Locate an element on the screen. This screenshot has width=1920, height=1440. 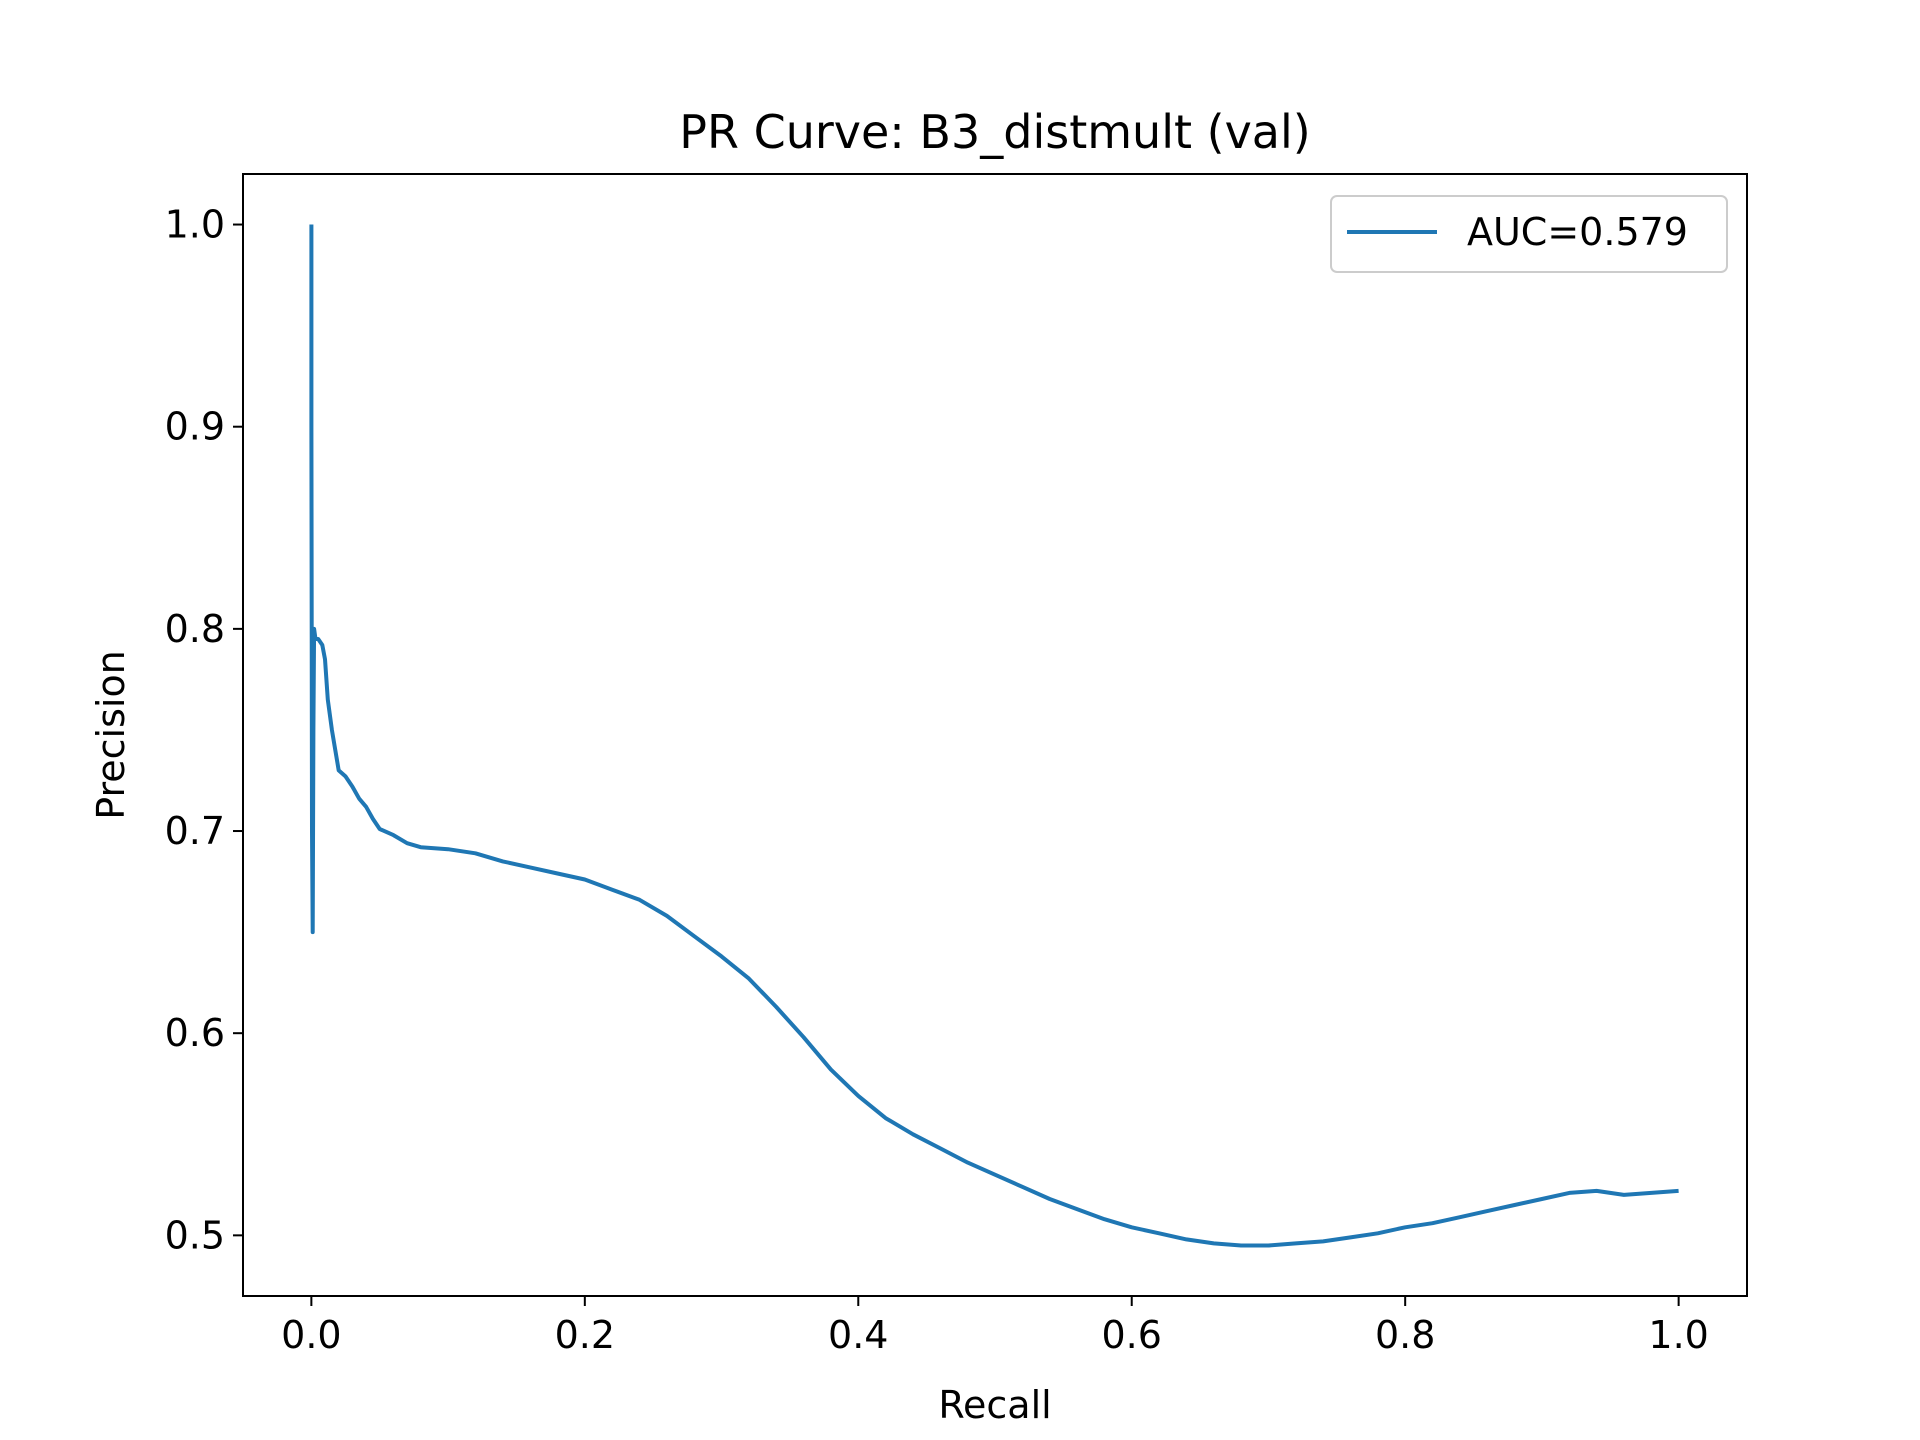
y-axis: 0.5 0.6 0.7 0.8 0.9 1.0 is located at coordinates (204, 730).